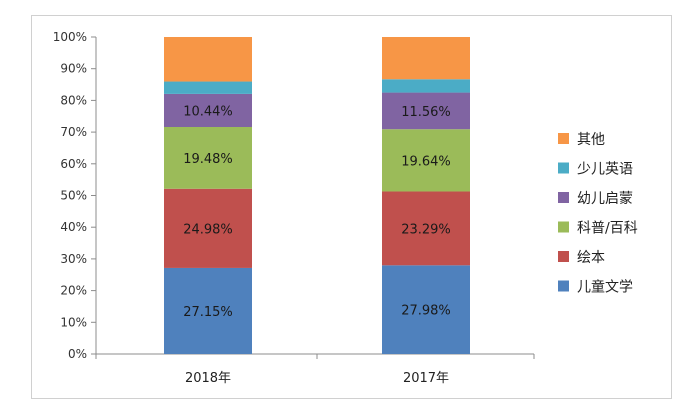  I want to click on bar-2018年-幼儿启蒙, so click(208, 110).